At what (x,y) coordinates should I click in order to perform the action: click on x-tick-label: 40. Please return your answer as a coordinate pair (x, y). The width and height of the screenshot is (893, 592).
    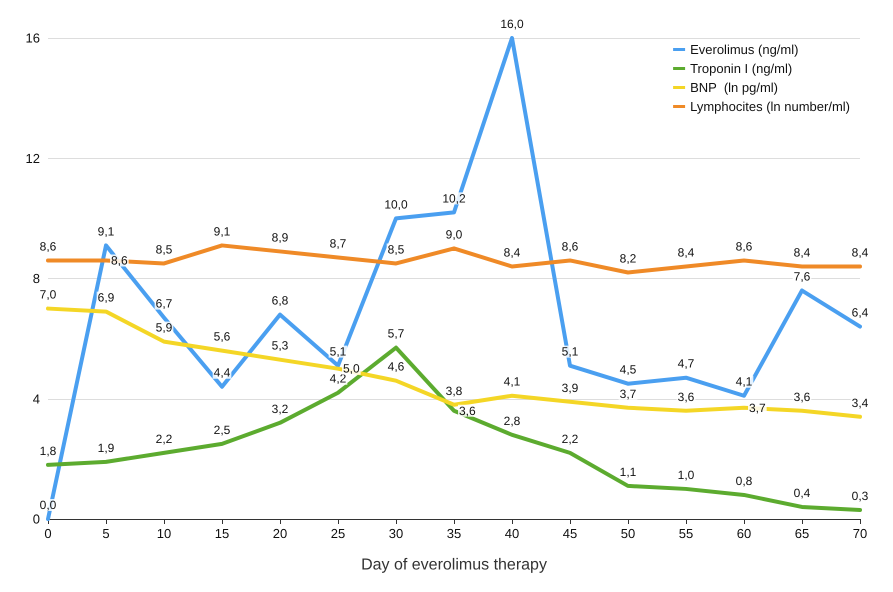
    Looking at the image, I should click on (512, 533).